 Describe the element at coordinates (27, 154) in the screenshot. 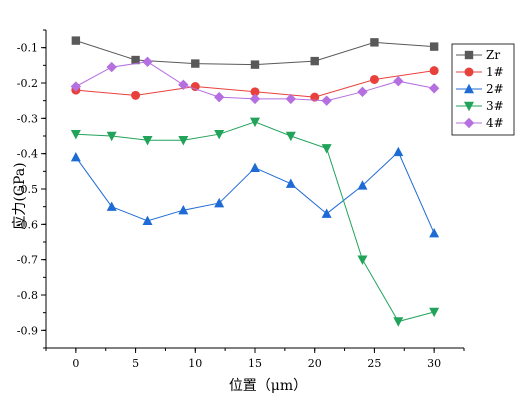

I see `y-tick-label: -0.4` at that location.